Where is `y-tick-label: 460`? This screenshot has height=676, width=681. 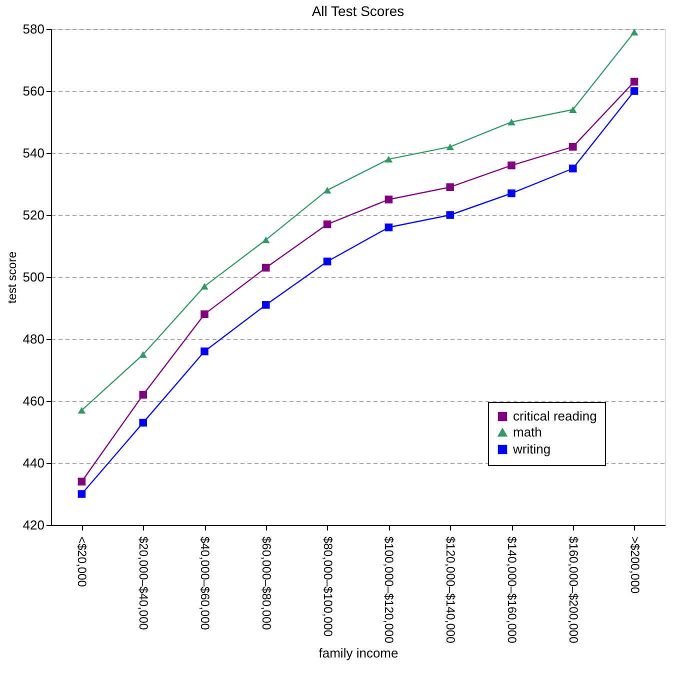
y-tick-label: 460 is located at coordinates (33, 401).